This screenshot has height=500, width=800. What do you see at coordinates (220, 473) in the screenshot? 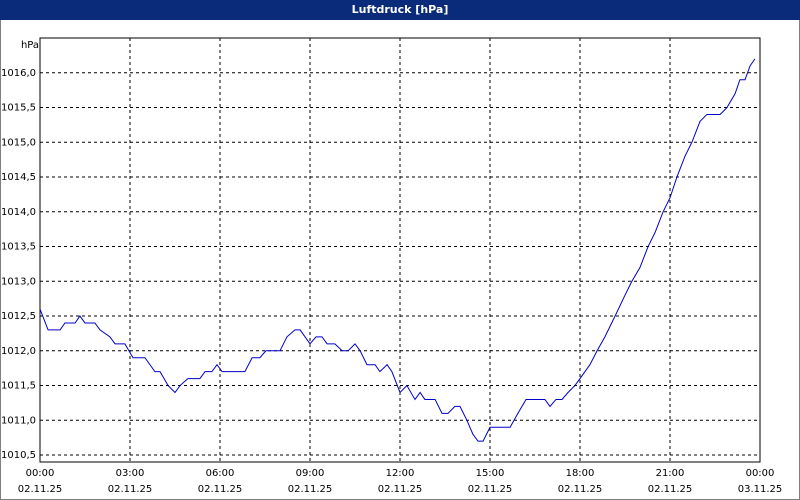
I see `x-tick-label: 06:00` at bounding box center [220, 473].